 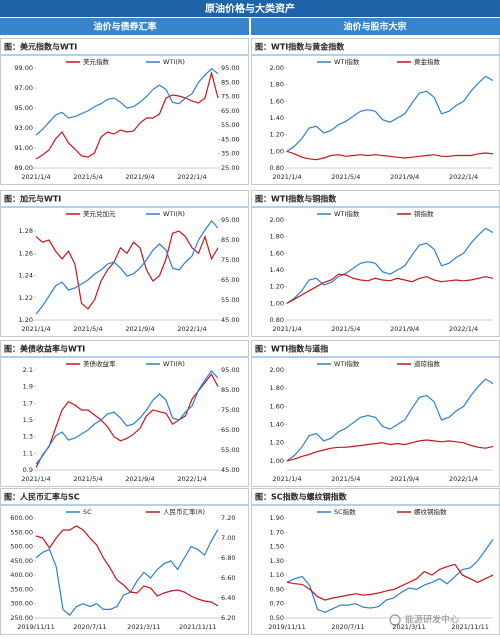 What do you see at coordinates (432, 620) in the screenshot?
I see `watermark: 能源研发中心` at bounding box center [432, 620].